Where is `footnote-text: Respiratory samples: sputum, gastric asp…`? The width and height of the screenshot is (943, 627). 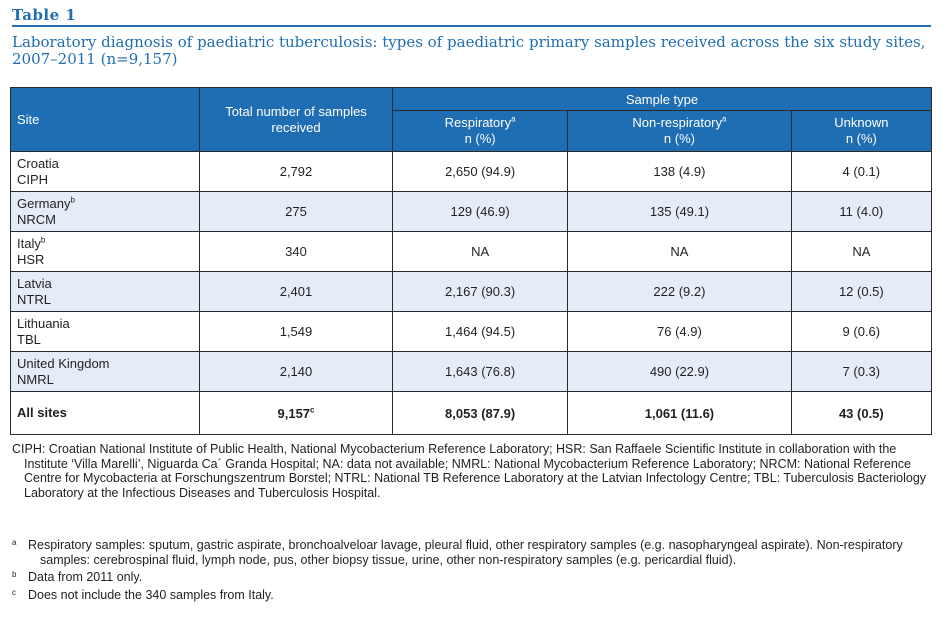
footnote-text: Respiratory samples: sputum, gastric asp… is located at coordinates (465, 552).